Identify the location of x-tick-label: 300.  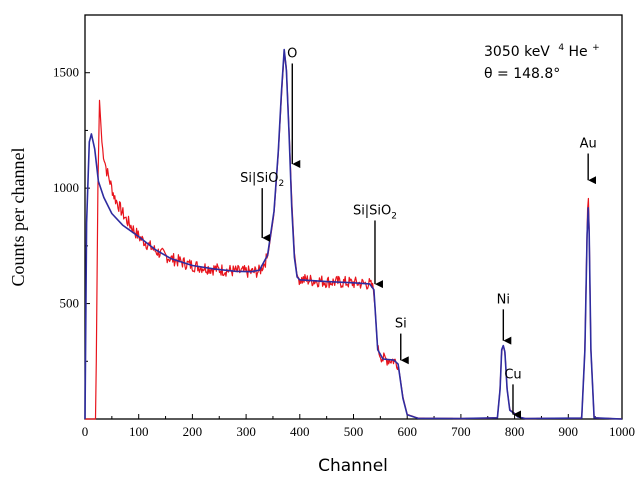
(246, 431).